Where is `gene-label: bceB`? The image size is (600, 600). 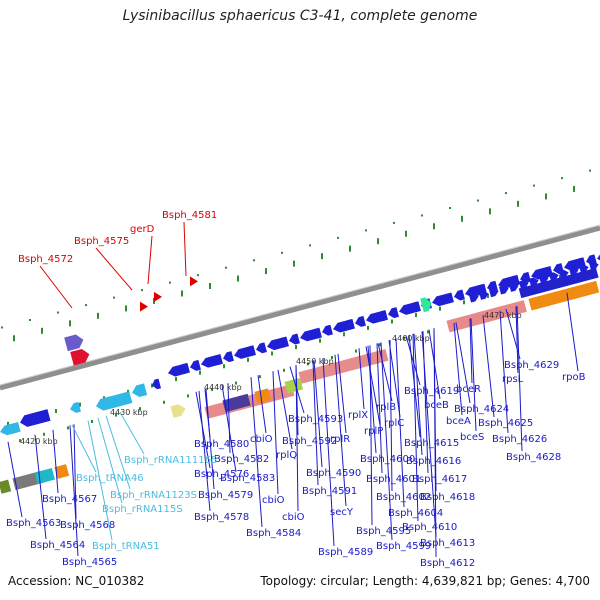 gene-label: bceB is located at coordinates (436, 405).